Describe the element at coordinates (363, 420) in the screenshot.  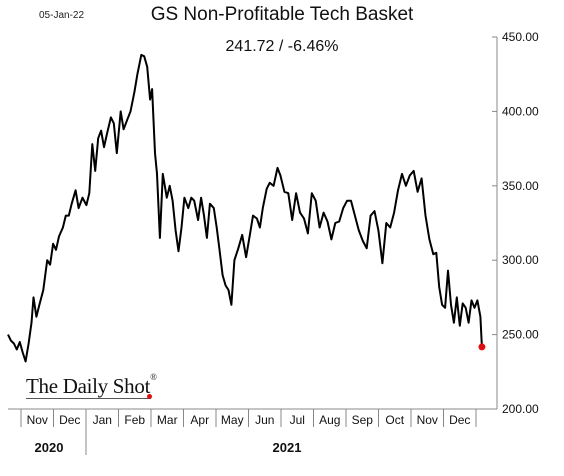
I see `x-tick-label: Sep` at that location.